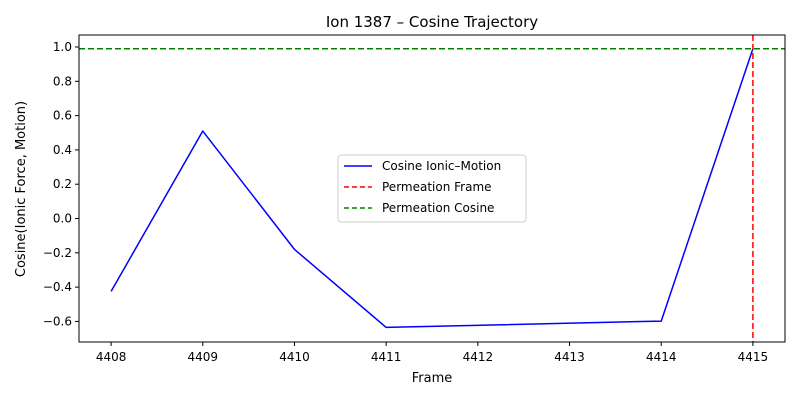 This screenshot has height=400, width=800. Describe the element at coordinates (62, 184) in the screenshot. I see `y-tick-label: 0.2` at that location.